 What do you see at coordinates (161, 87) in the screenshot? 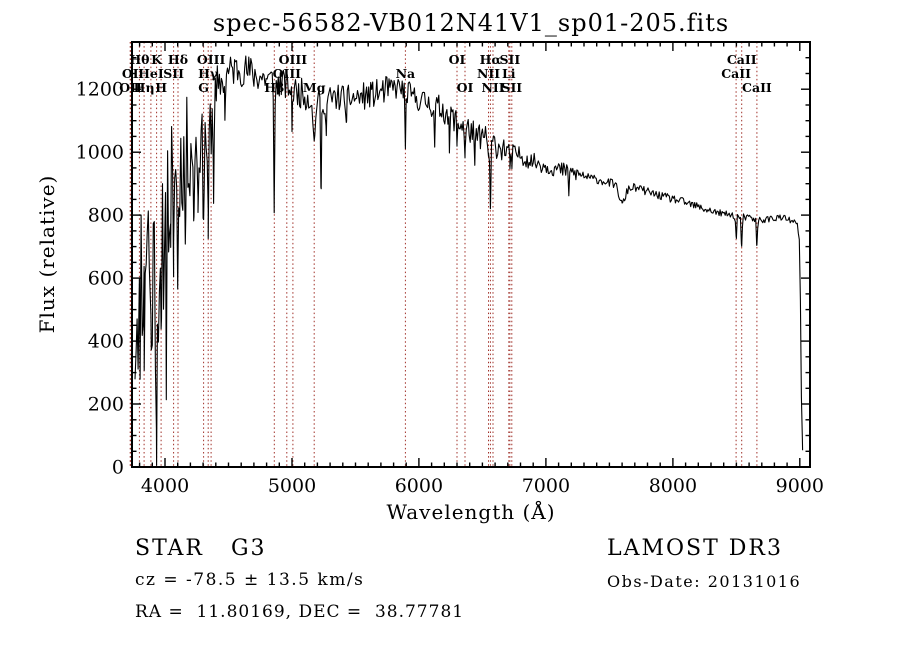
I see `spectral-line-label: H` at bounding box center [161, 87].